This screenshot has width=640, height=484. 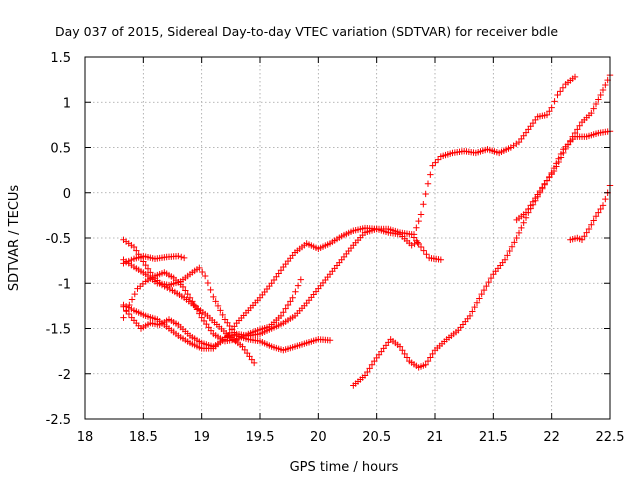 I want to click on y-tick-label: 0, so click(x=67, y=194).